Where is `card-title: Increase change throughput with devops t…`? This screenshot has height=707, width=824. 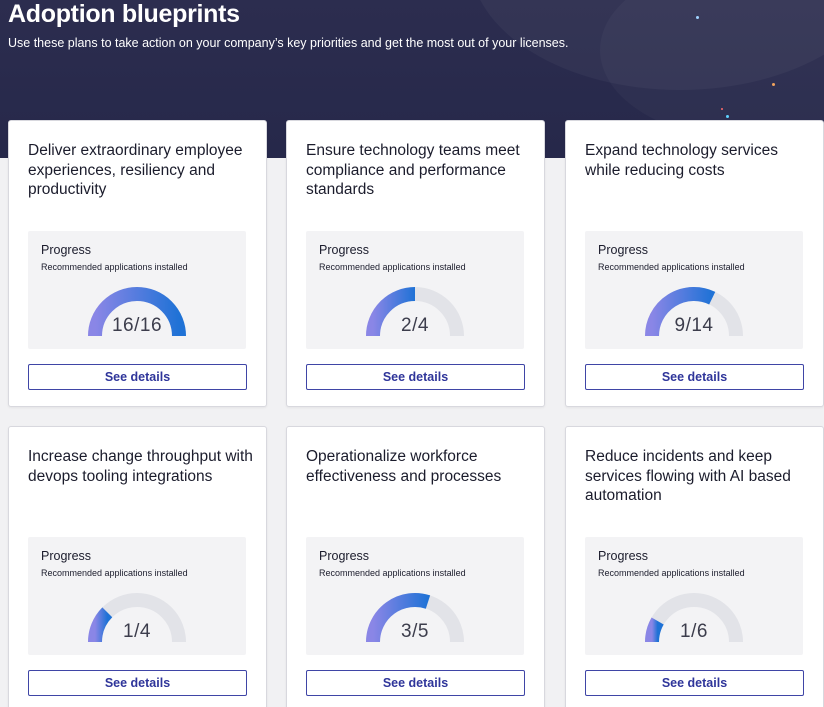
card-title: Increase change throughput with devops t… is located at coordinates (140, 466).